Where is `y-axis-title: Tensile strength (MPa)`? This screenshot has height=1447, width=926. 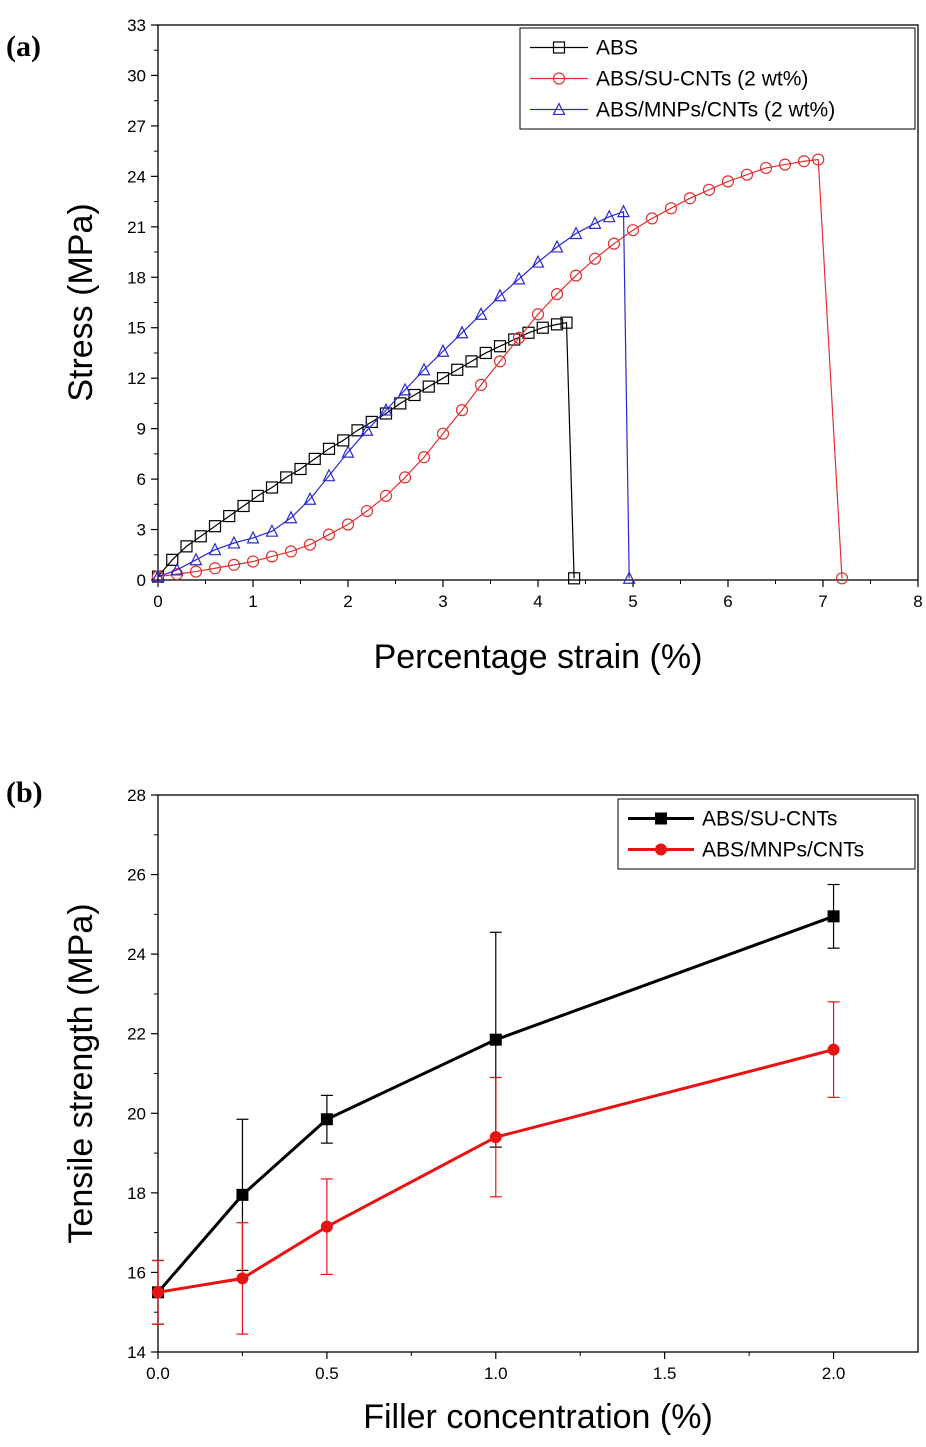
y-axis-title: Tensile strength (MPa) is located at coordinates (81, 1073).